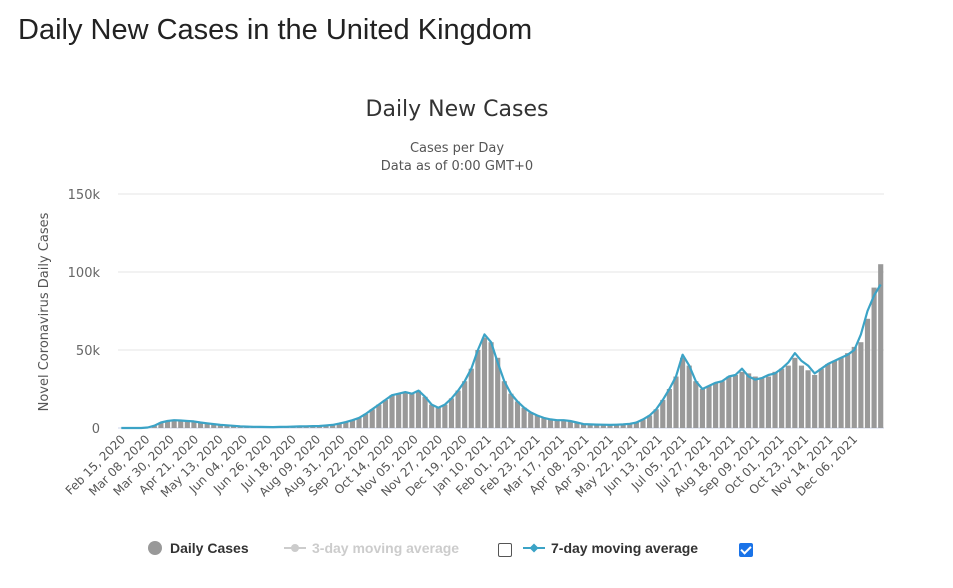  I want to click on legend-ma3-label: 3-day moving average, so click(386, 548).